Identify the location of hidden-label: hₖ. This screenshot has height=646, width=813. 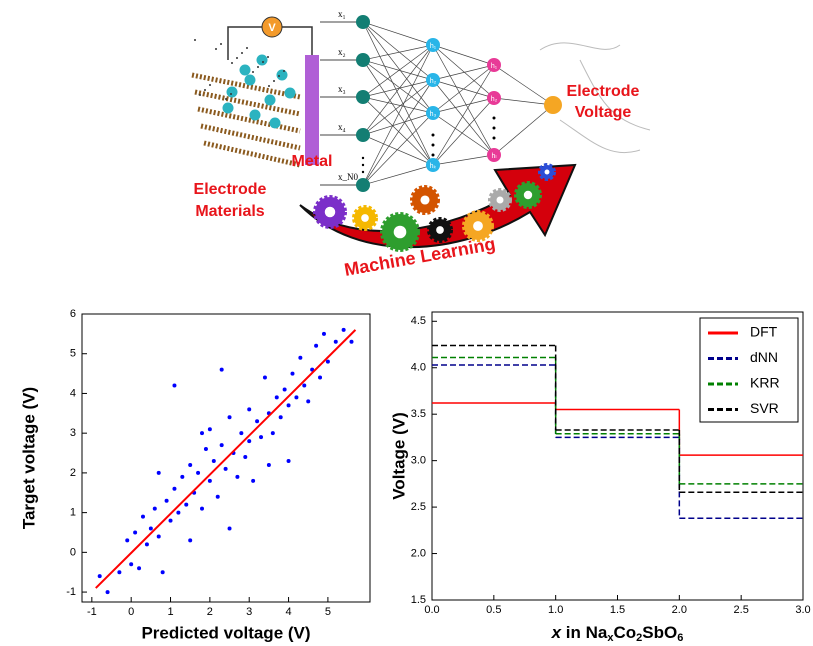
(433, 166).